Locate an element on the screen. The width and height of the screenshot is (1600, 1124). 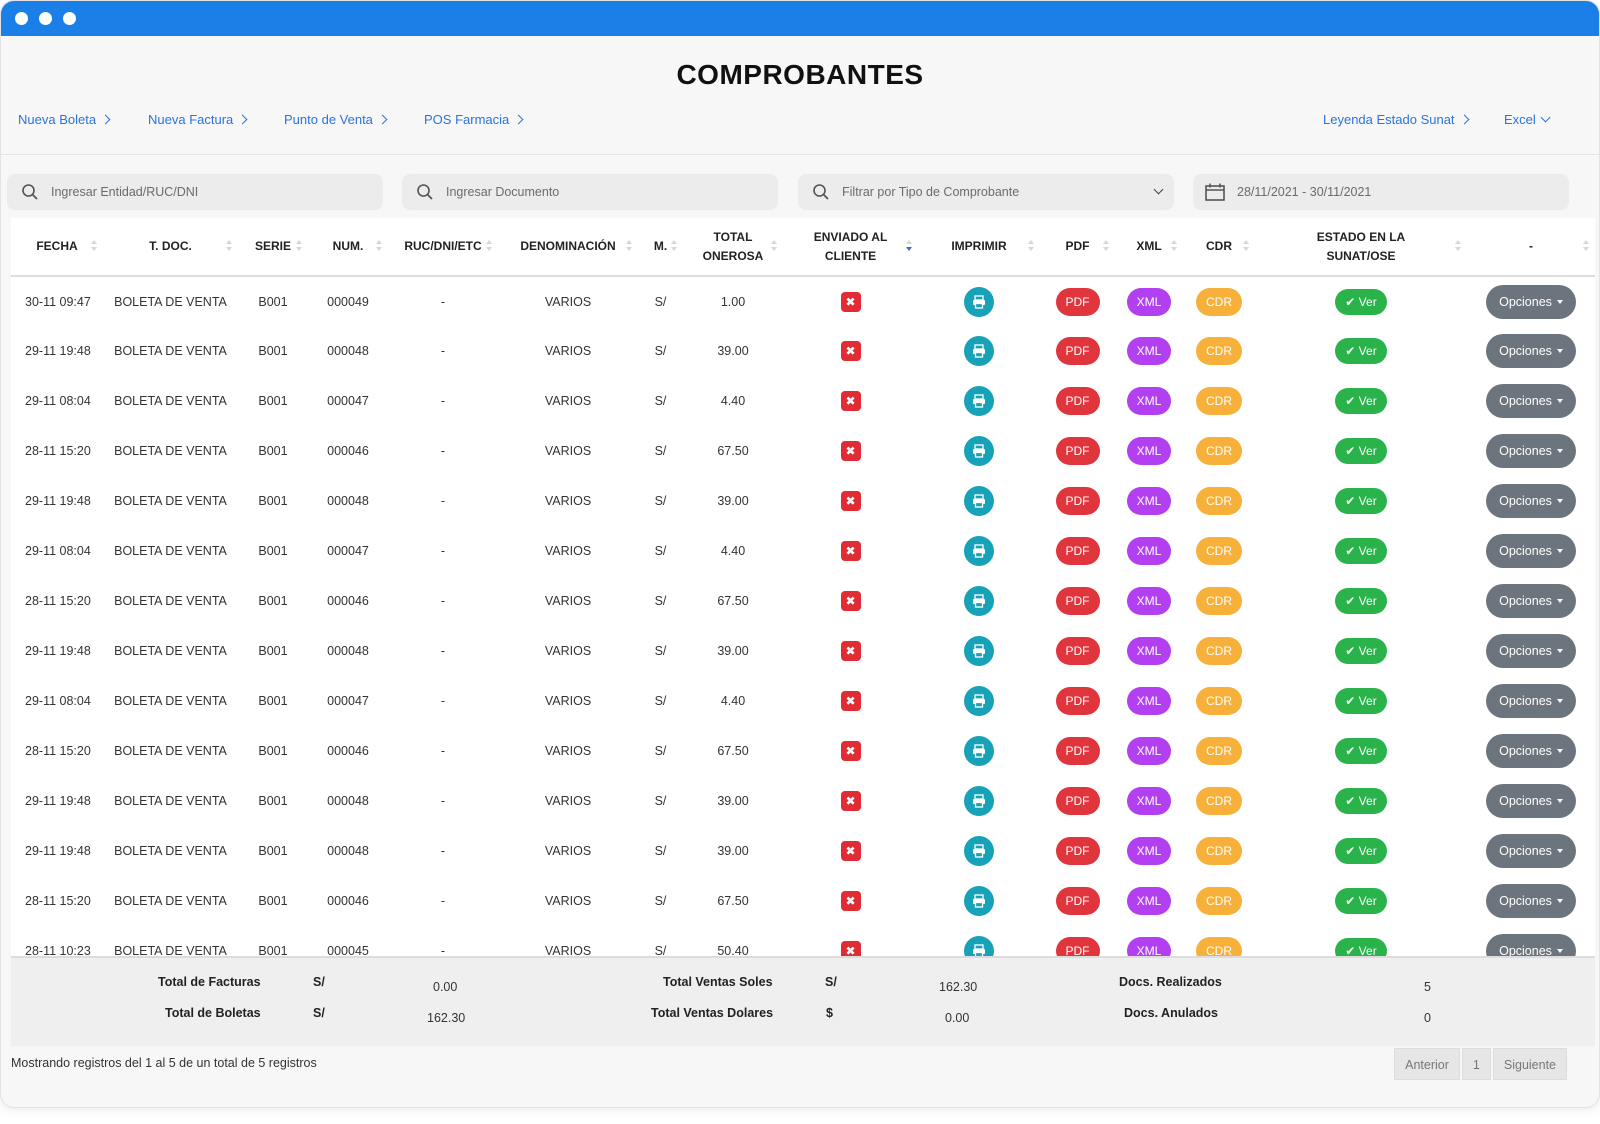
col-header-enviado: ENVIADO AL CLIENTE is located at coordinates (850, 247).